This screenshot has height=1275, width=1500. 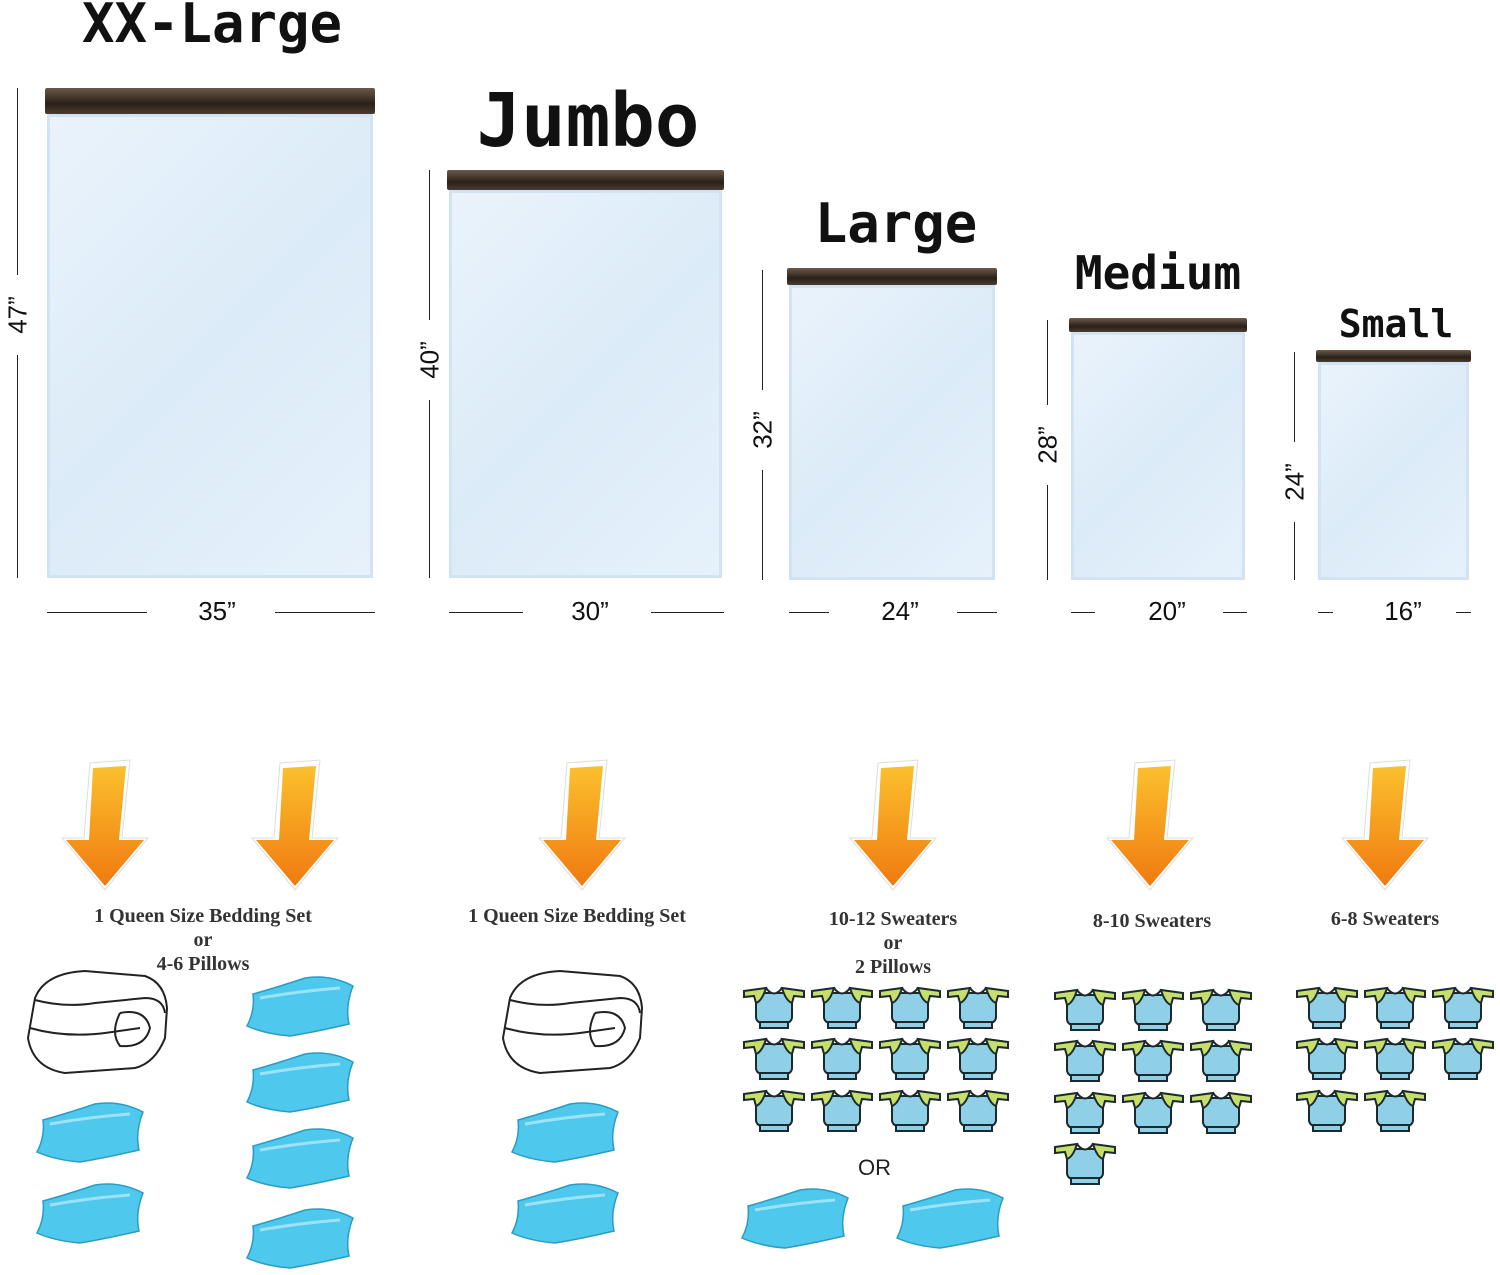 What do you see at coordinates (1396, 324) in the screenshot?
I see `bag-size-title: Small` at bounding box center [1396, 324].